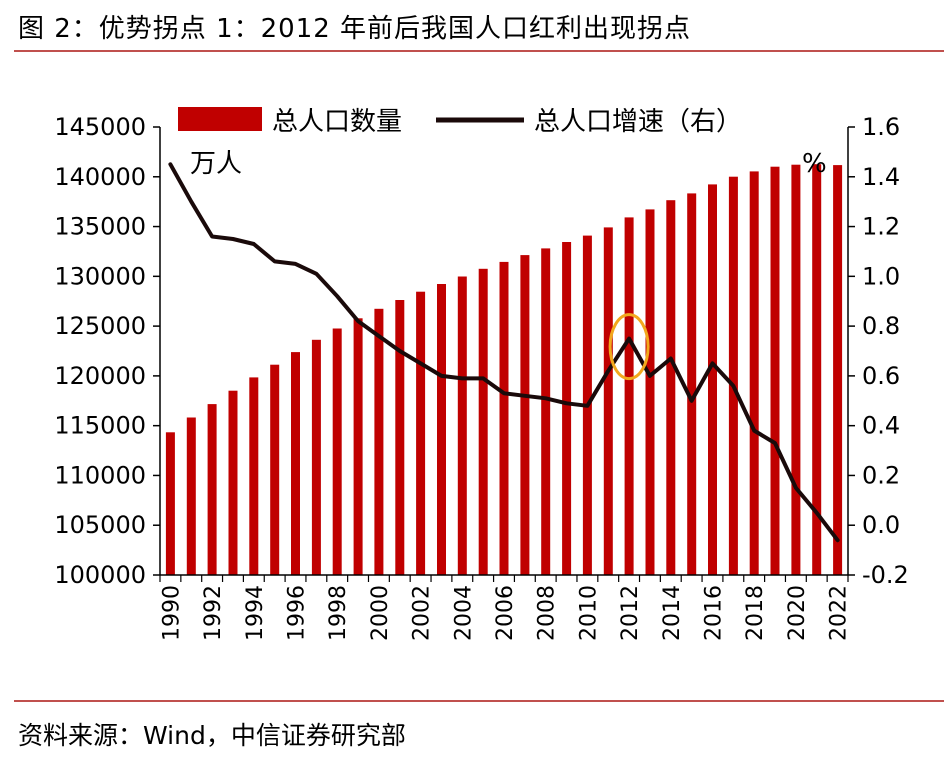 The image size is (952, 768). I want to click on bar-2015, so click(692, 384).